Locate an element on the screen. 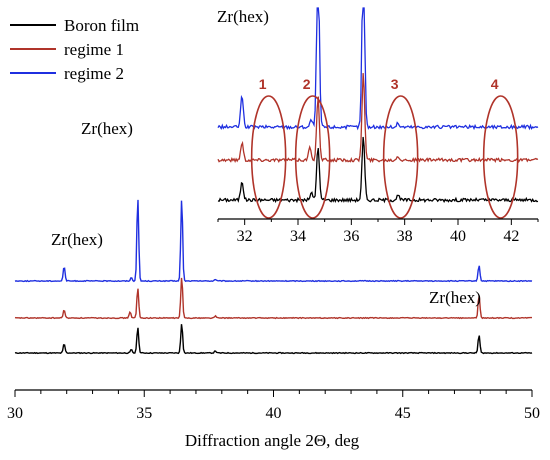 This screenshot has height=460, width=550. main-x-tick-label: 35 is located at coordinates (144, 413).